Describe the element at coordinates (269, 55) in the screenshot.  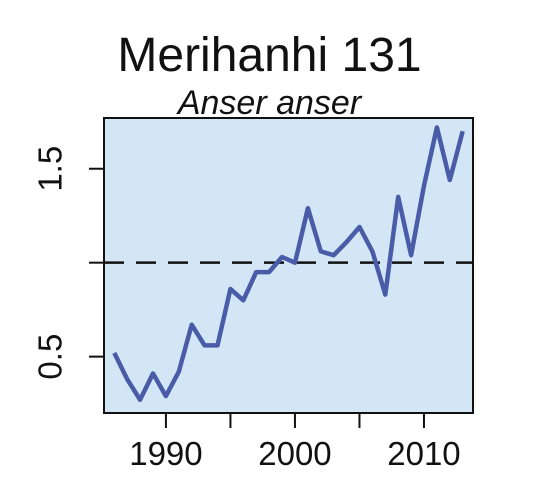
I see `chart-title: Merihanhi 131` at that location.